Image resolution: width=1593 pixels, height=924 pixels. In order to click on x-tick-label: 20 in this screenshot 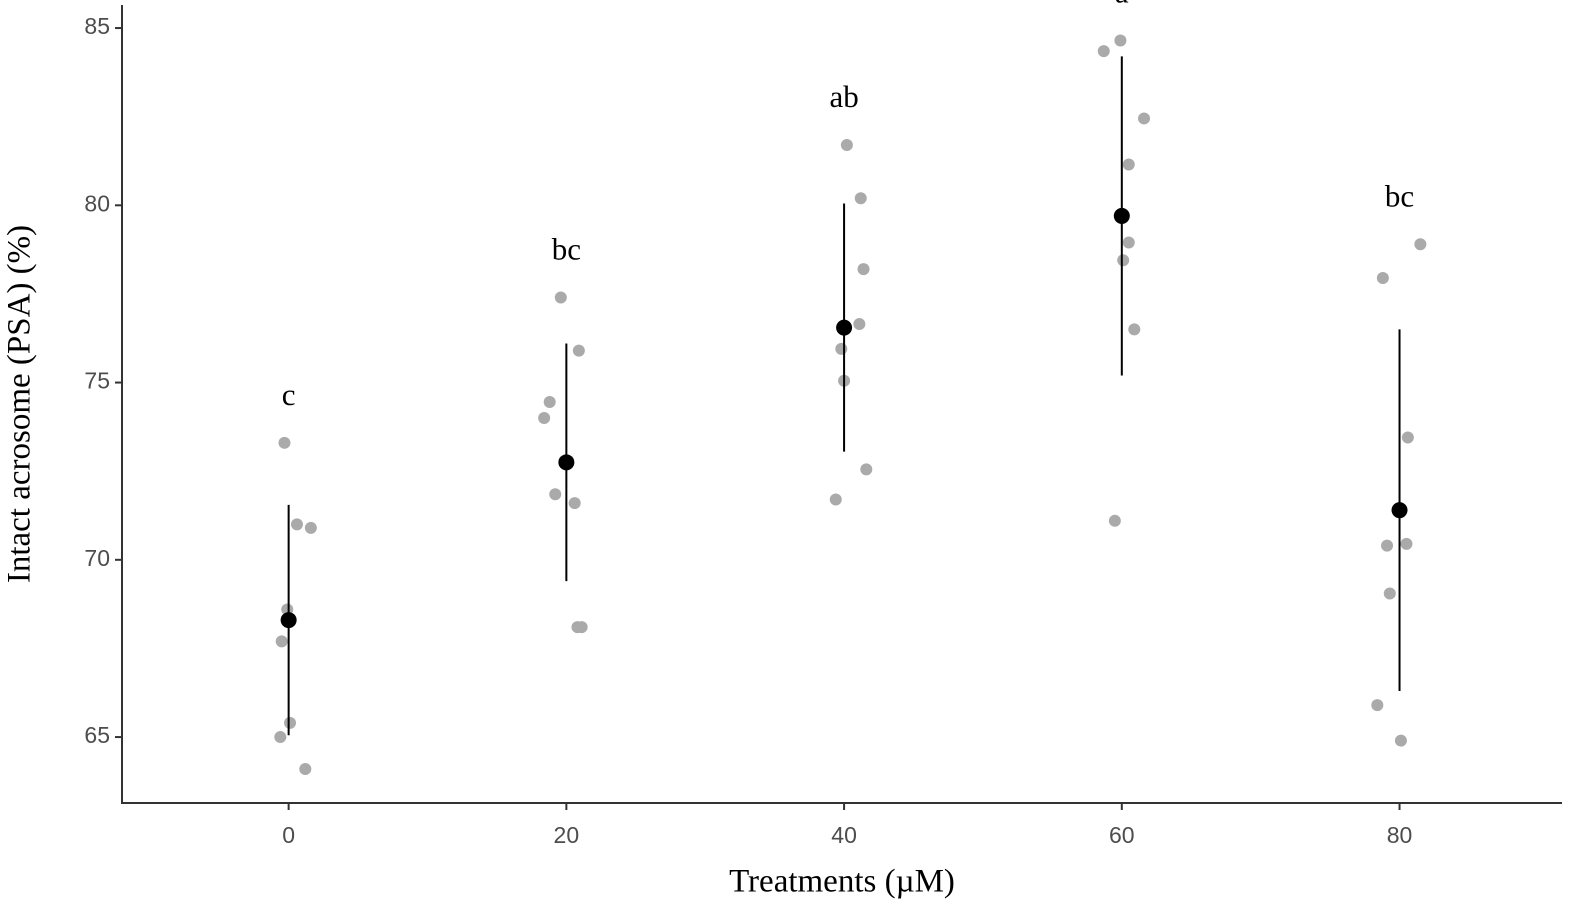, I will do `click(567, 835)`.